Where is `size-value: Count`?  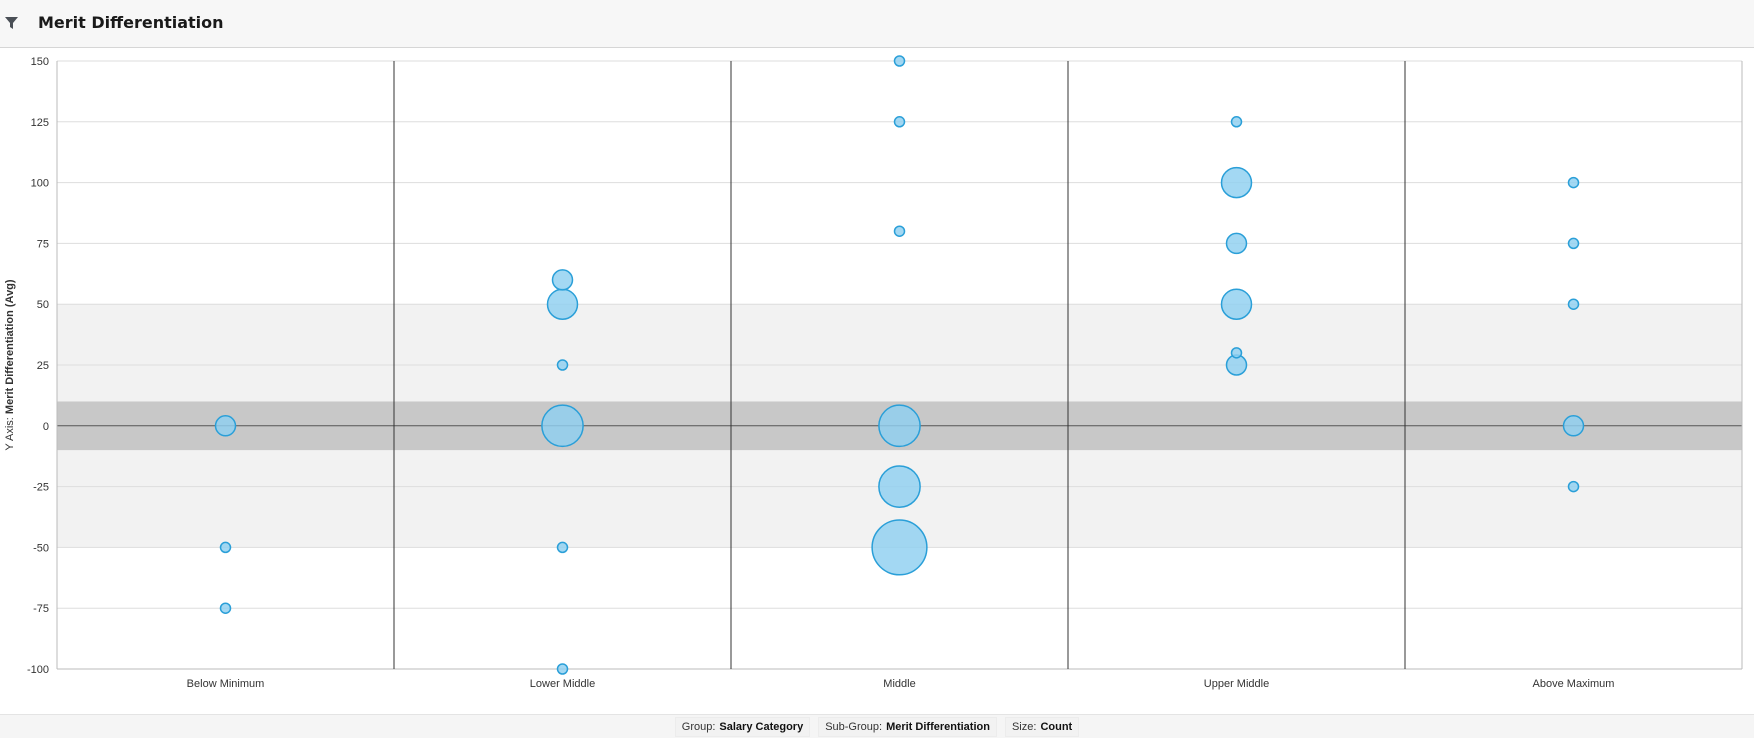 size-value: Count is located at coordinates (1056, 726).